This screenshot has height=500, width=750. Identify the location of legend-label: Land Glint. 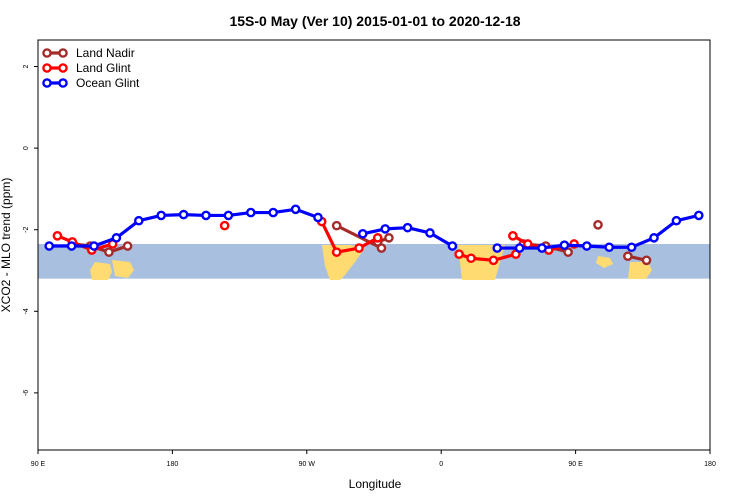
(103, 68).